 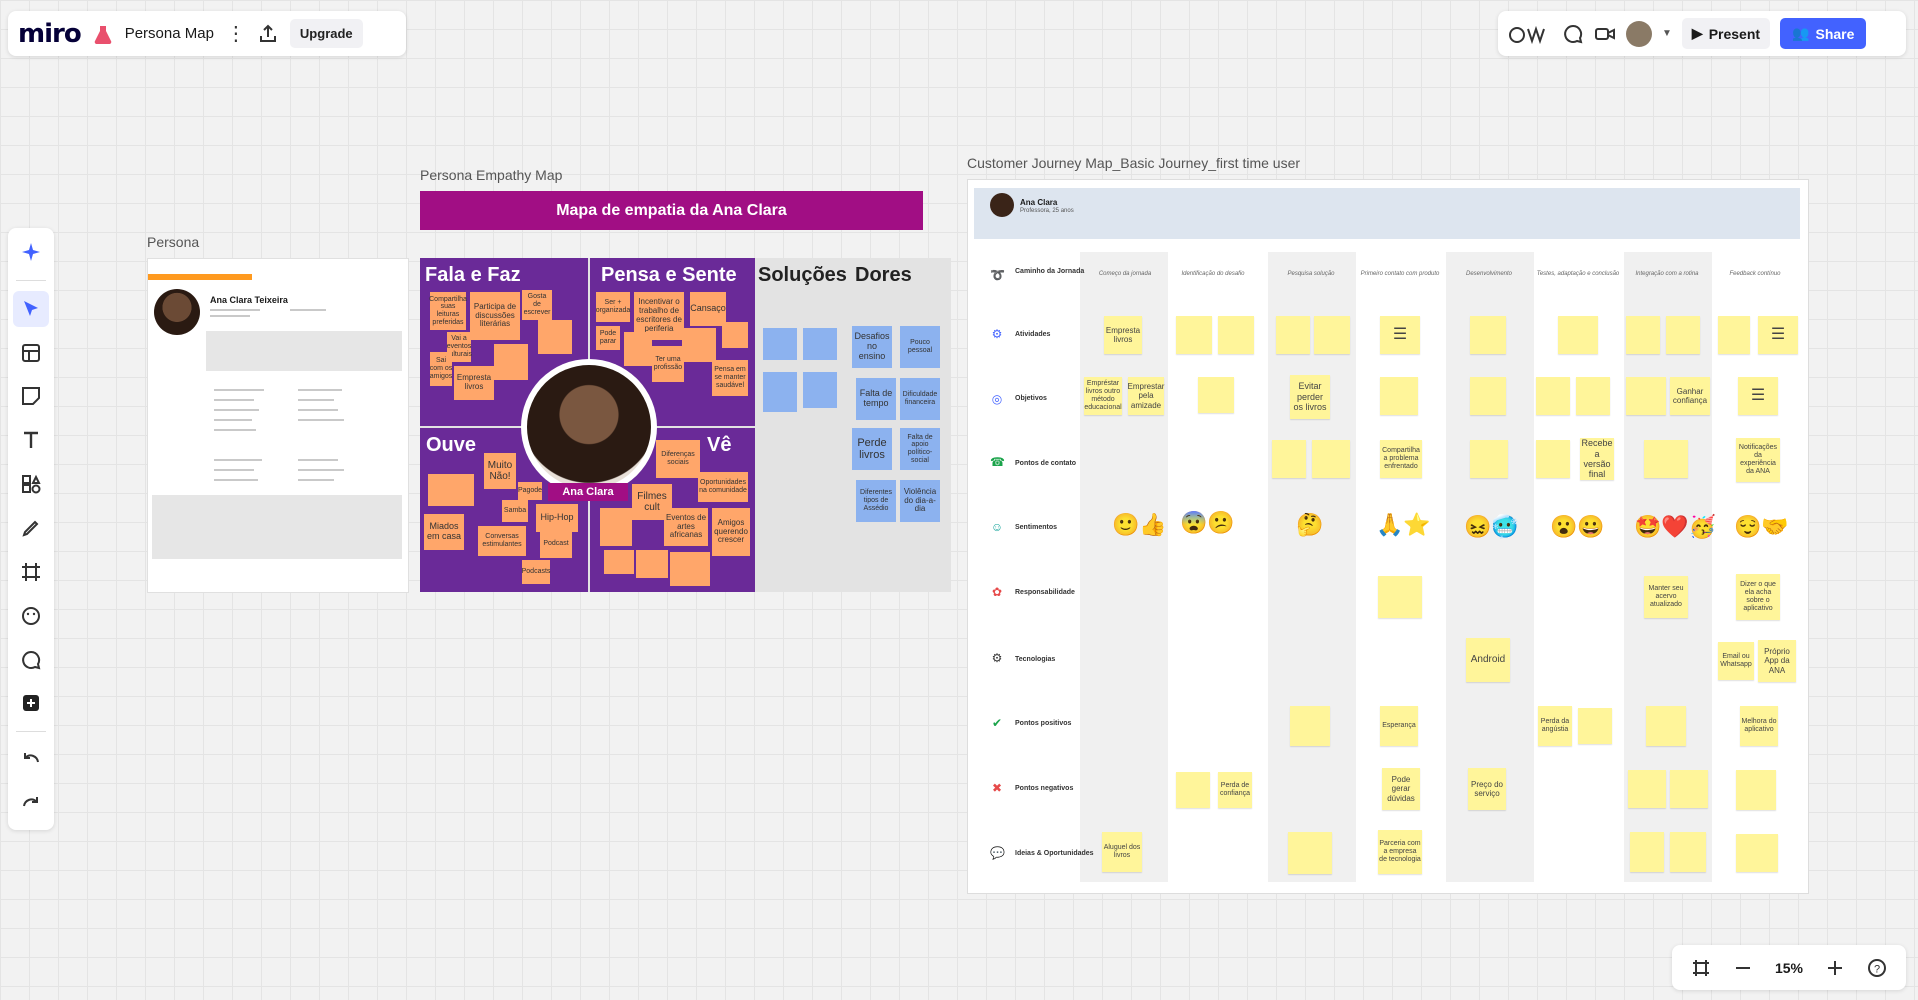 I want to click on sticky-note: Esperança, so click(x=1399, y=726).